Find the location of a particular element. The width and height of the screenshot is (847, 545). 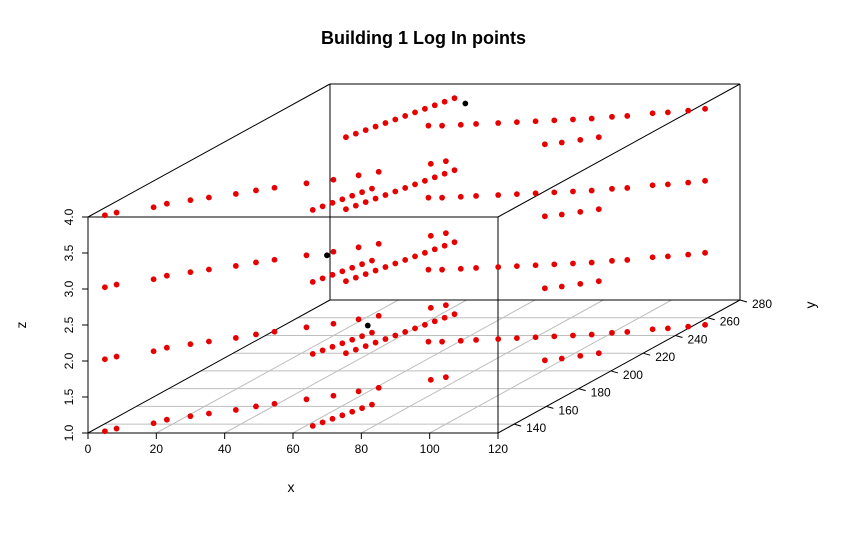

box-edge is located at coordinates (619, 366).